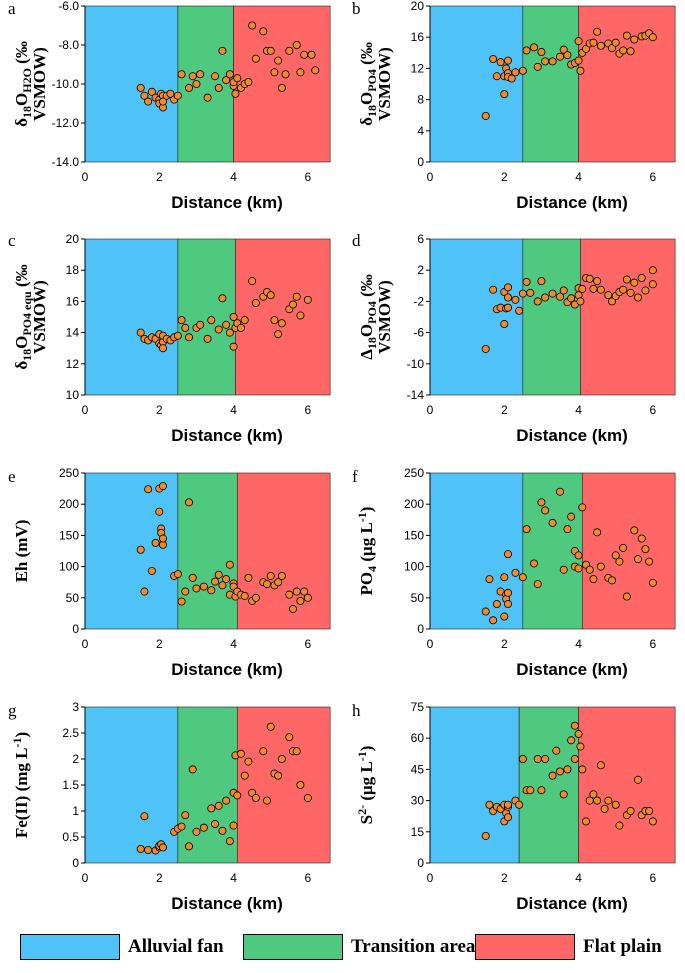  What do you see at coordinates (70, 837) in the screenshot?
I see `y-tick-label: 0.5` at bounding box center [70, 837].